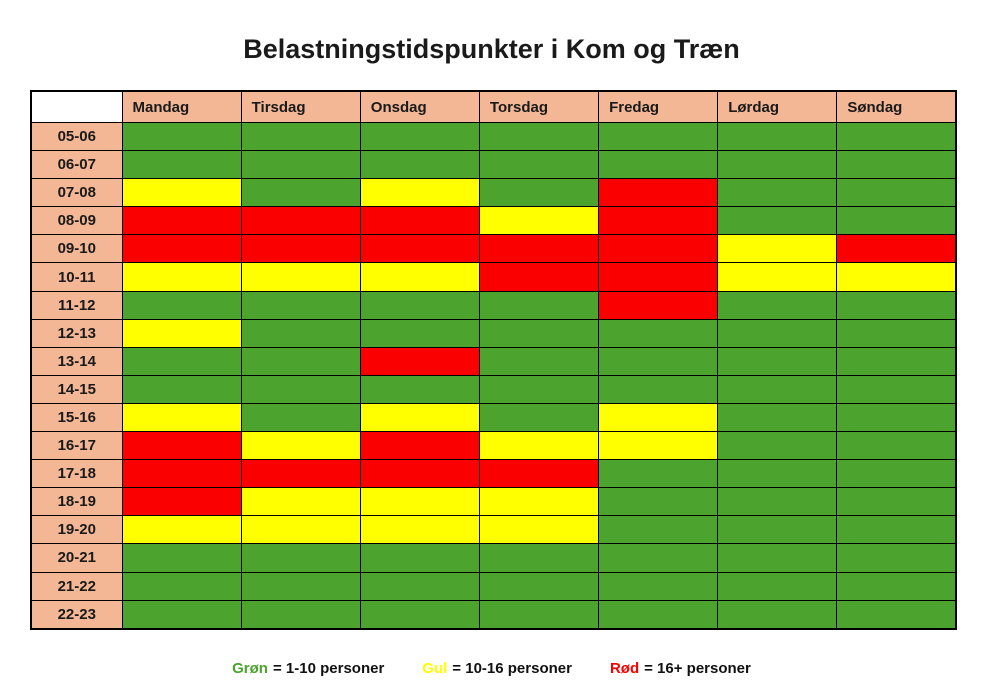  What do you see at coordinates (181, 106) in the screenshot?
I see `day-header-mandag: Mandag` at bounding box center [181, 106].